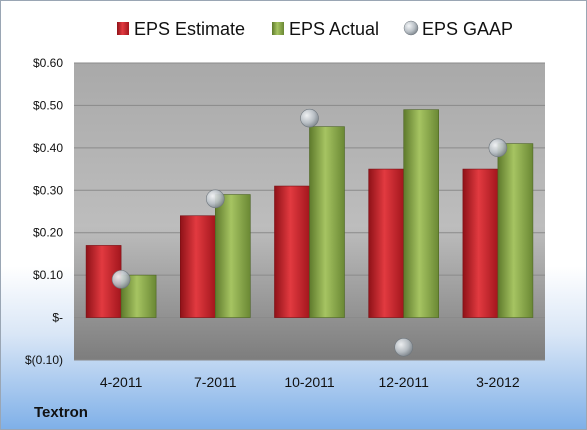 The width and height of the screenshot is (587, 430). What do you see at coordinates (48, 63) in the screenshot?
I see `y-tick-label: $0.60` at bounding box center [48, 63].